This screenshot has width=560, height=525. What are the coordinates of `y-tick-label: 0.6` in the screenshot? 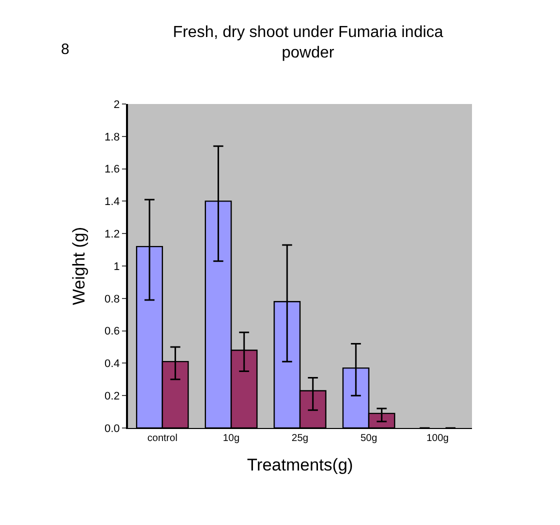 It's located at (112, 332).